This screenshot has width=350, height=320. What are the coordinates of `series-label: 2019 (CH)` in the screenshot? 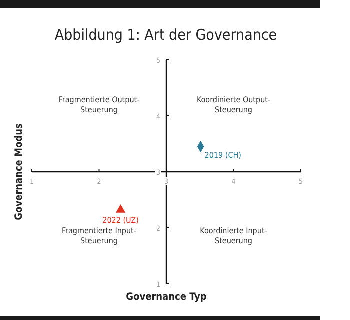 It's located at (223, 155).